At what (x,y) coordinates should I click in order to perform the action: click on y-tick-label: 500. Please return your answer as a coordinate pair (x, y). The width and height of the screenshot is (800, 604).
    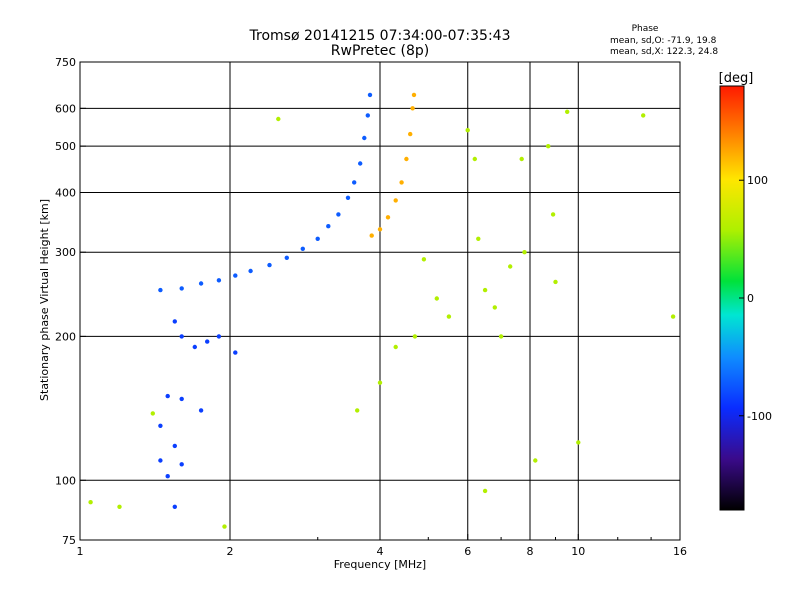
    Looking at the image, I should click on (65, 146).